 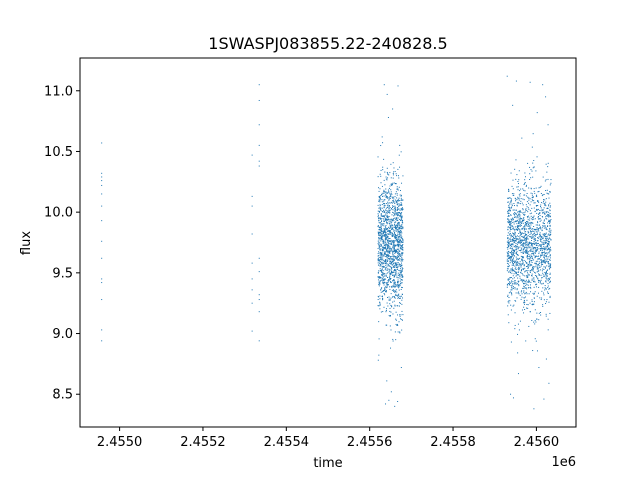 What do you see at coordinates (453, 442) in the screenshot?
I see `x-tick-label: 2.4558` at bounding box center [453, 442].